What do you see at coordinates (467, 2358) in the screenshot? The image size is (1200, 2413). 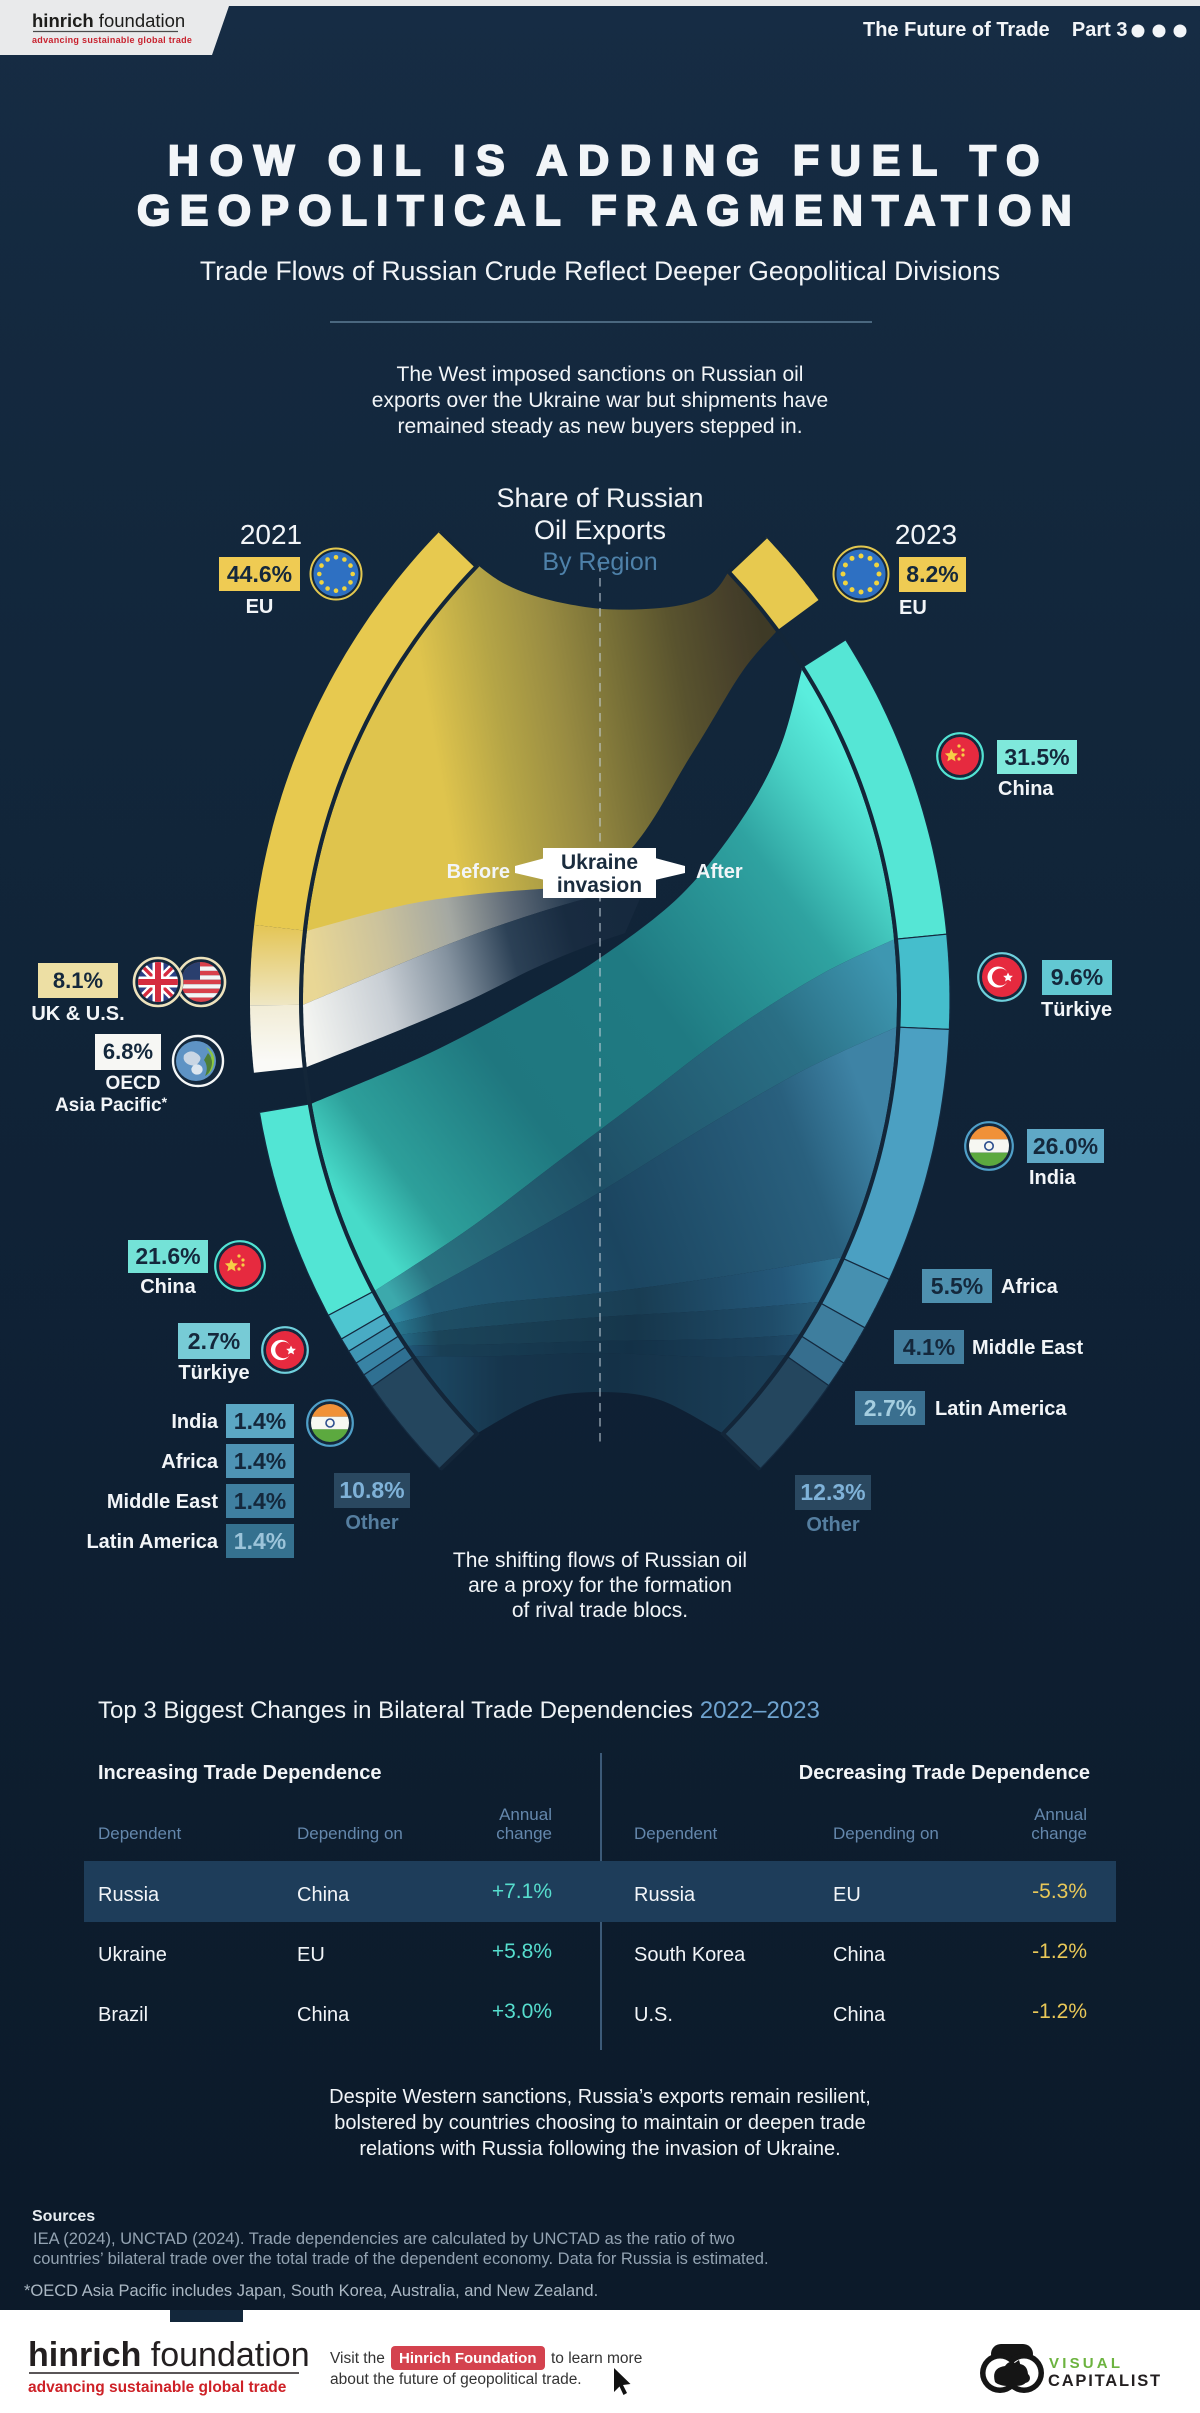 I see `svg-text: Hinrich Foundation` at bounding box center [467, 2358].